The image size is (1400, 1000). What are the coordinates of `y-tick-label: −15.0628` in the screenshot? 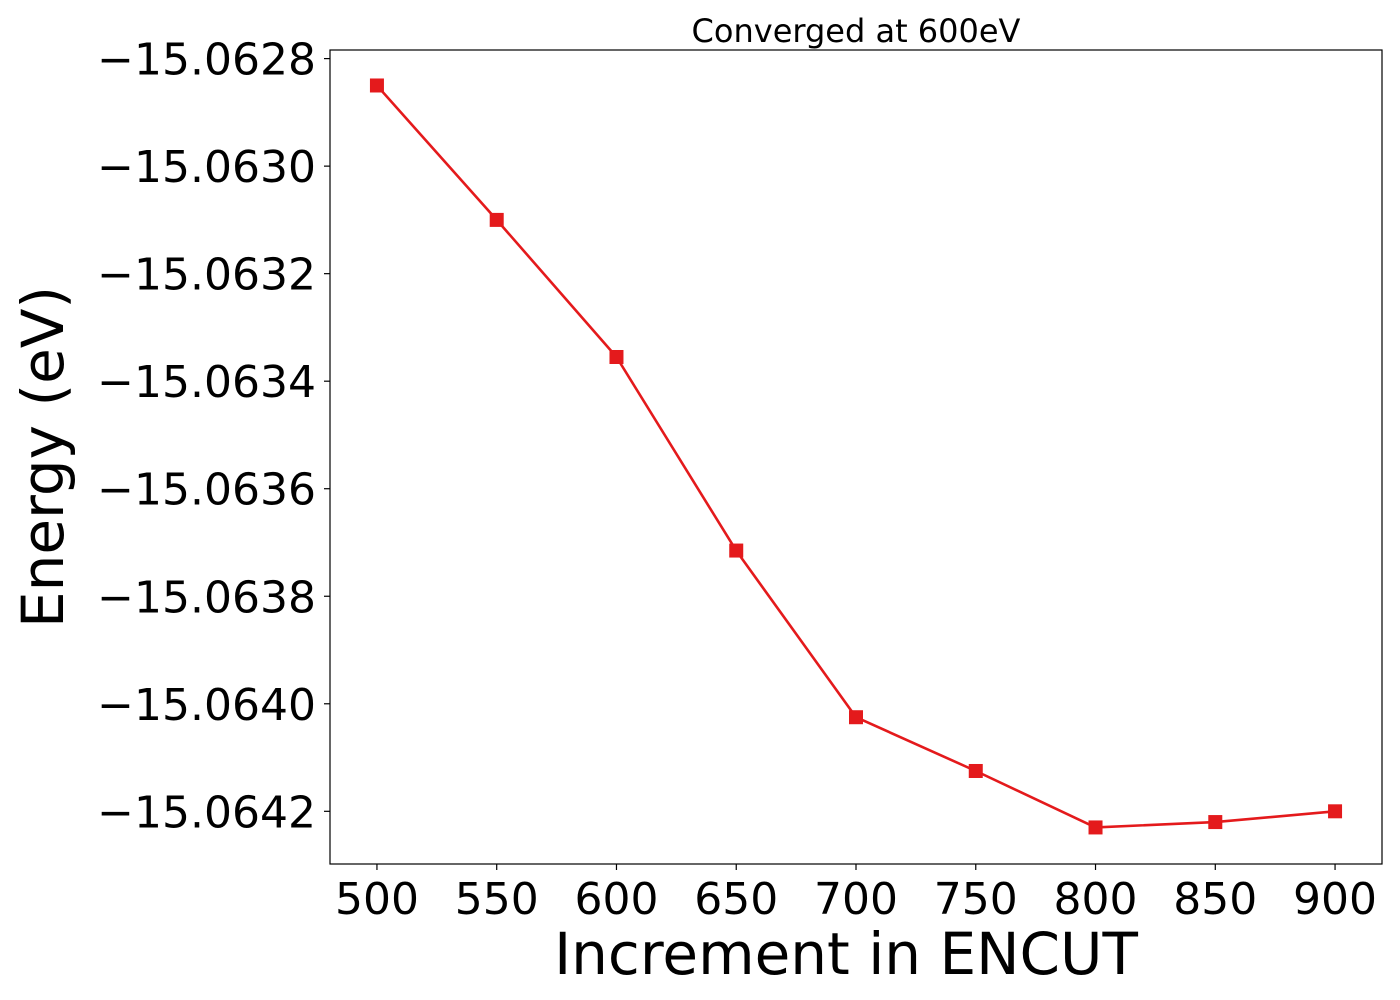 It's located at (206, 60).